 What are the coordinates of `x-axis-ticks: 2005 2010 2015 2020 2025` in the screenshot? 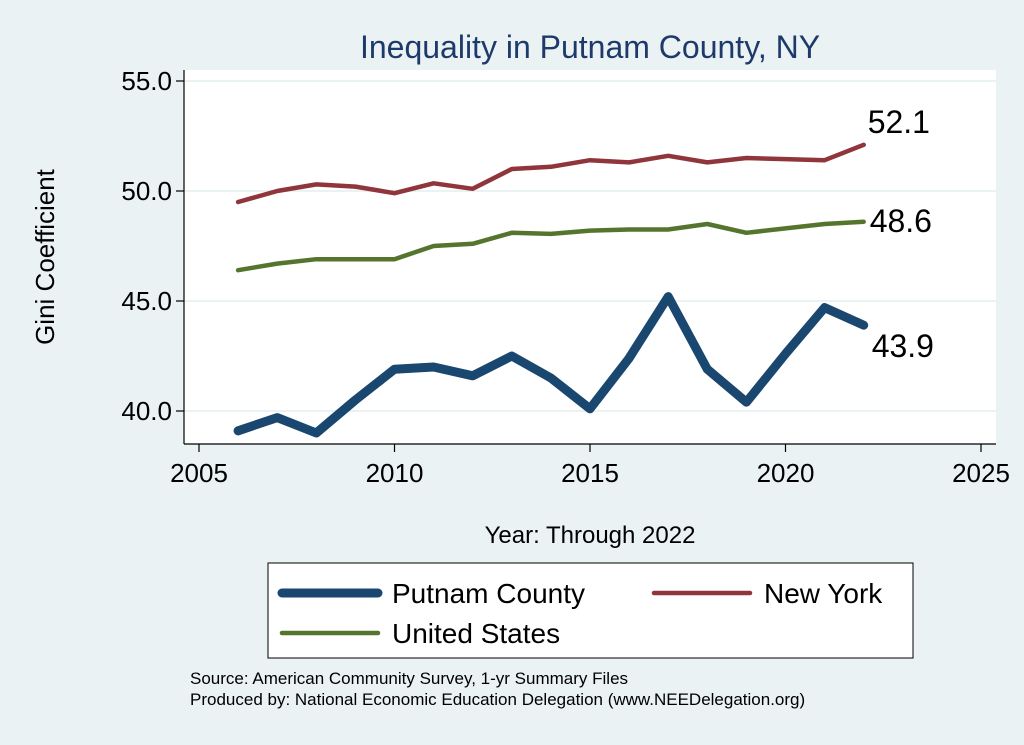 It's located at (590, 466).